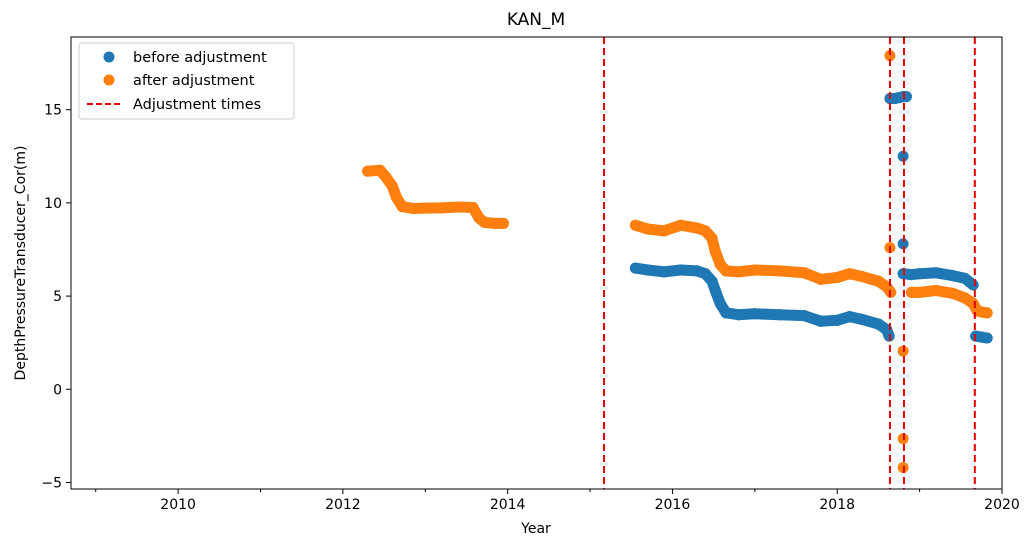  What do you see at coordinates (200, 58) in the screenshot?
I see `legend-label-before: before adjustment` at bounding box center [200, 58].